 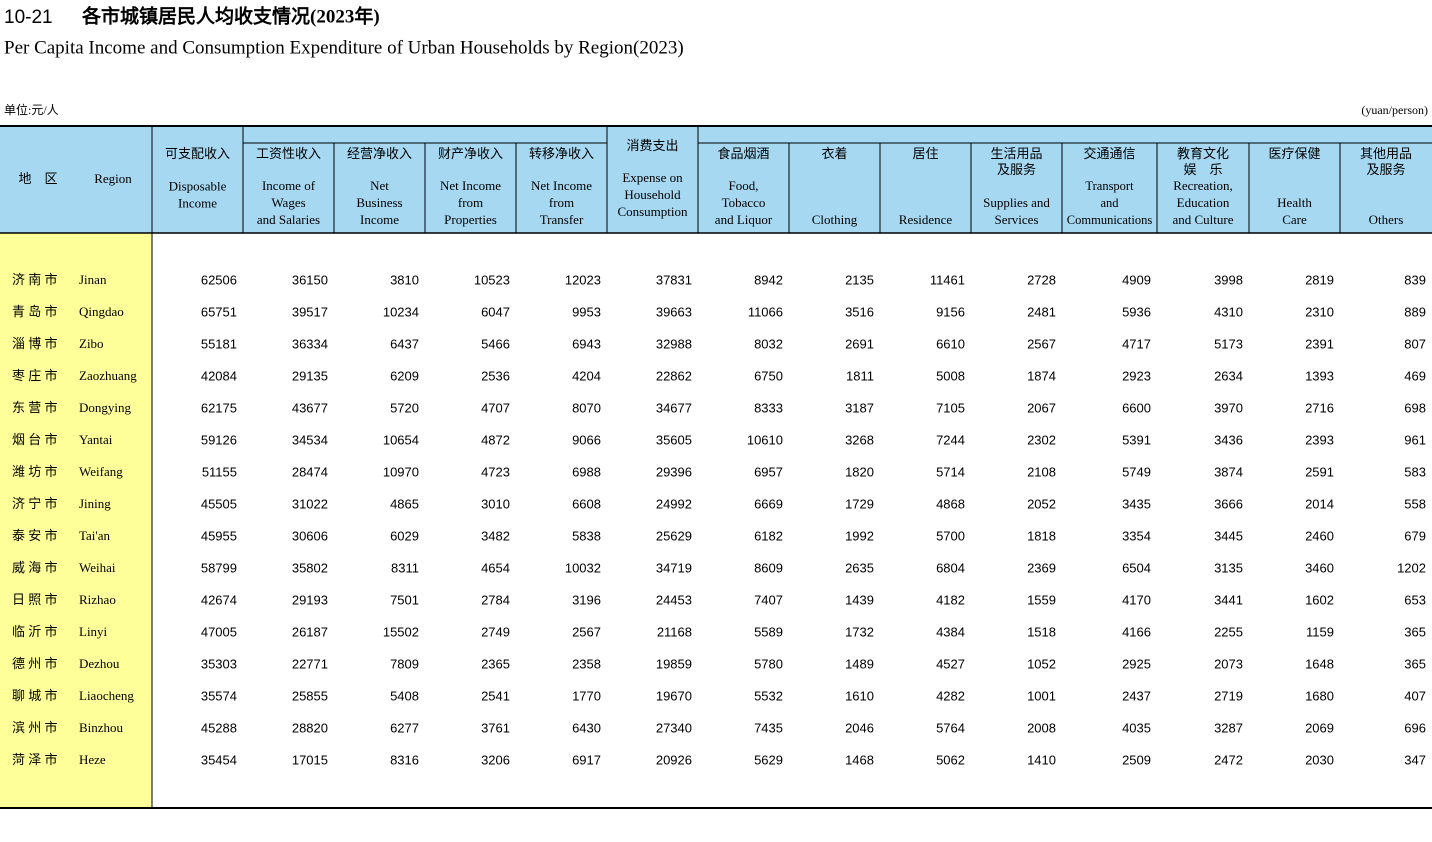 I want to click on cell-value: 9953, so click(x=586, y=311).